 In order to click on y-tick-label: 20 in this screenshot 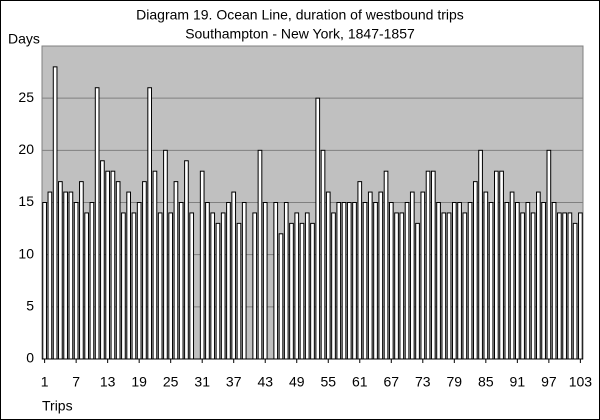, I will do `click(26, 149)`.